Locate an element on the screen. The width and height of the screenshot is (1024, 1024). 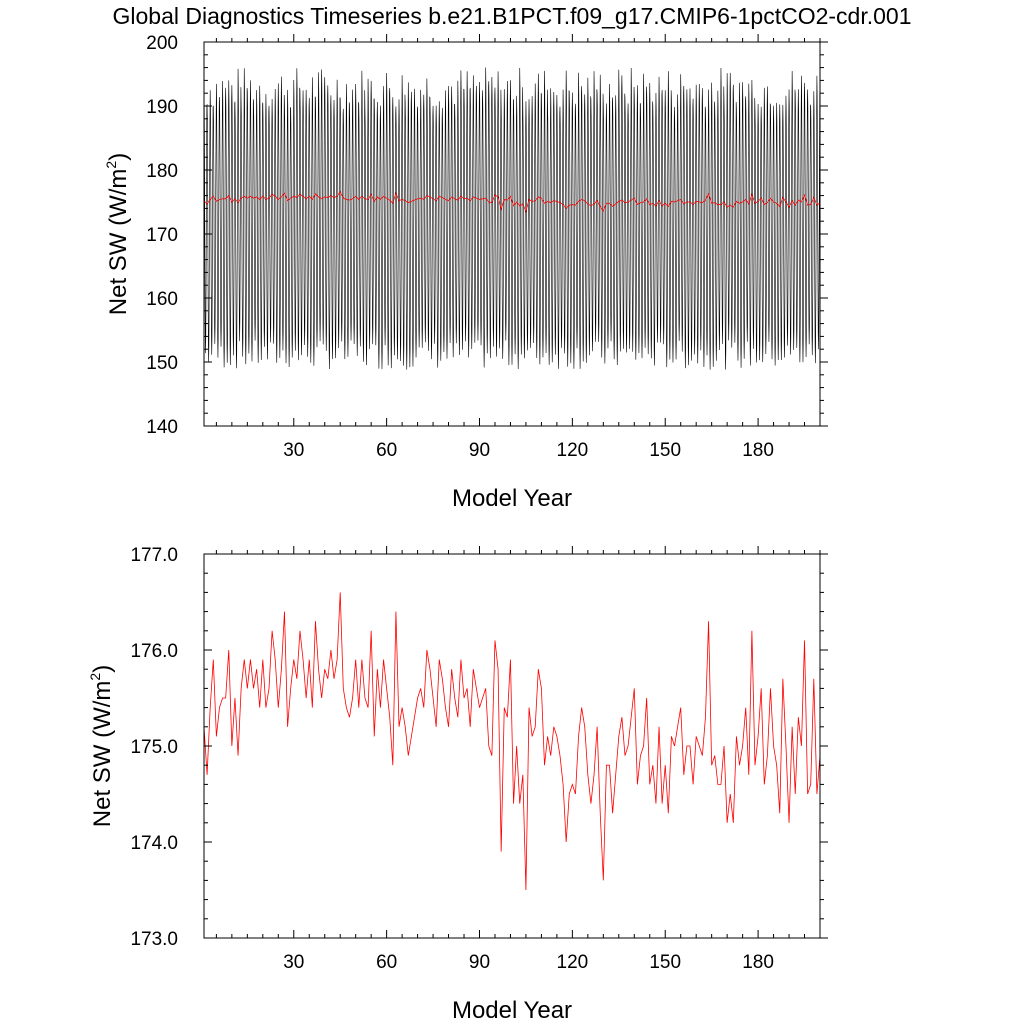
y-tick-label: 190 is located at coordinates (162, 107).